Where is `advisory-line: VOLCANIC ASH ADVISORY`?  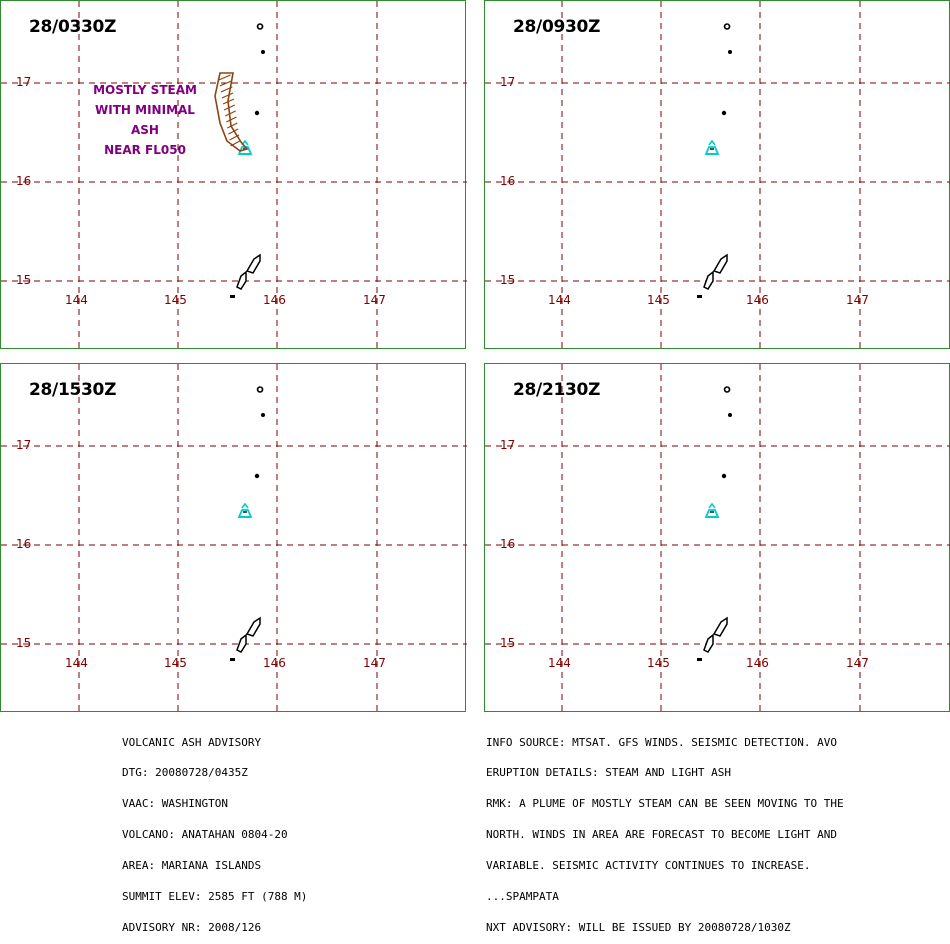
advisory-line: VOLCANIC ASH ADVISORY is located at coordinates (192, 742).